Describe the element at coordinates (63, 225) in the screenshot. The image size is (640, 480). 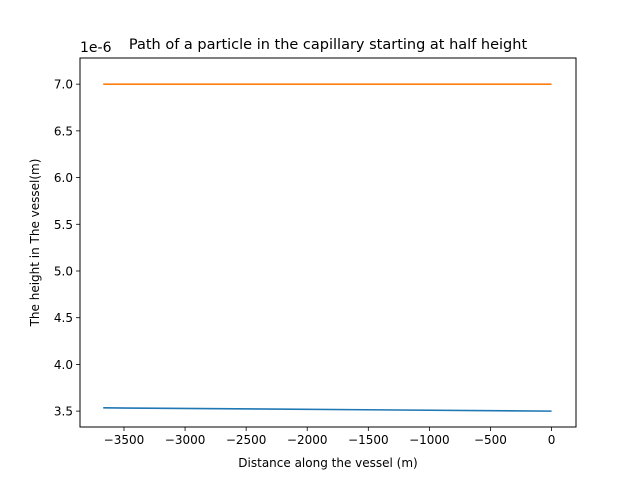
I see `y-tick-label: 5.5` at that location.